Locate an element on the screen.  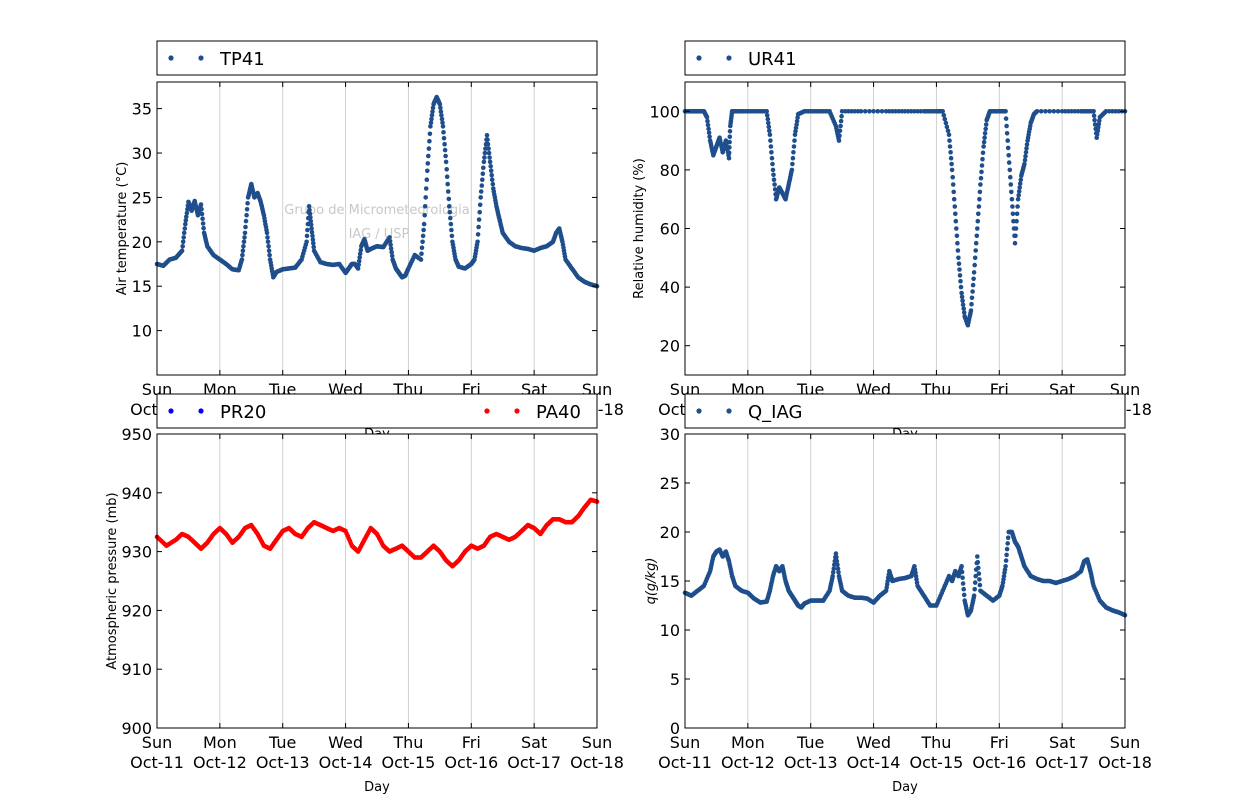
ur41-legend-marker is located at coordinates (729, 58).